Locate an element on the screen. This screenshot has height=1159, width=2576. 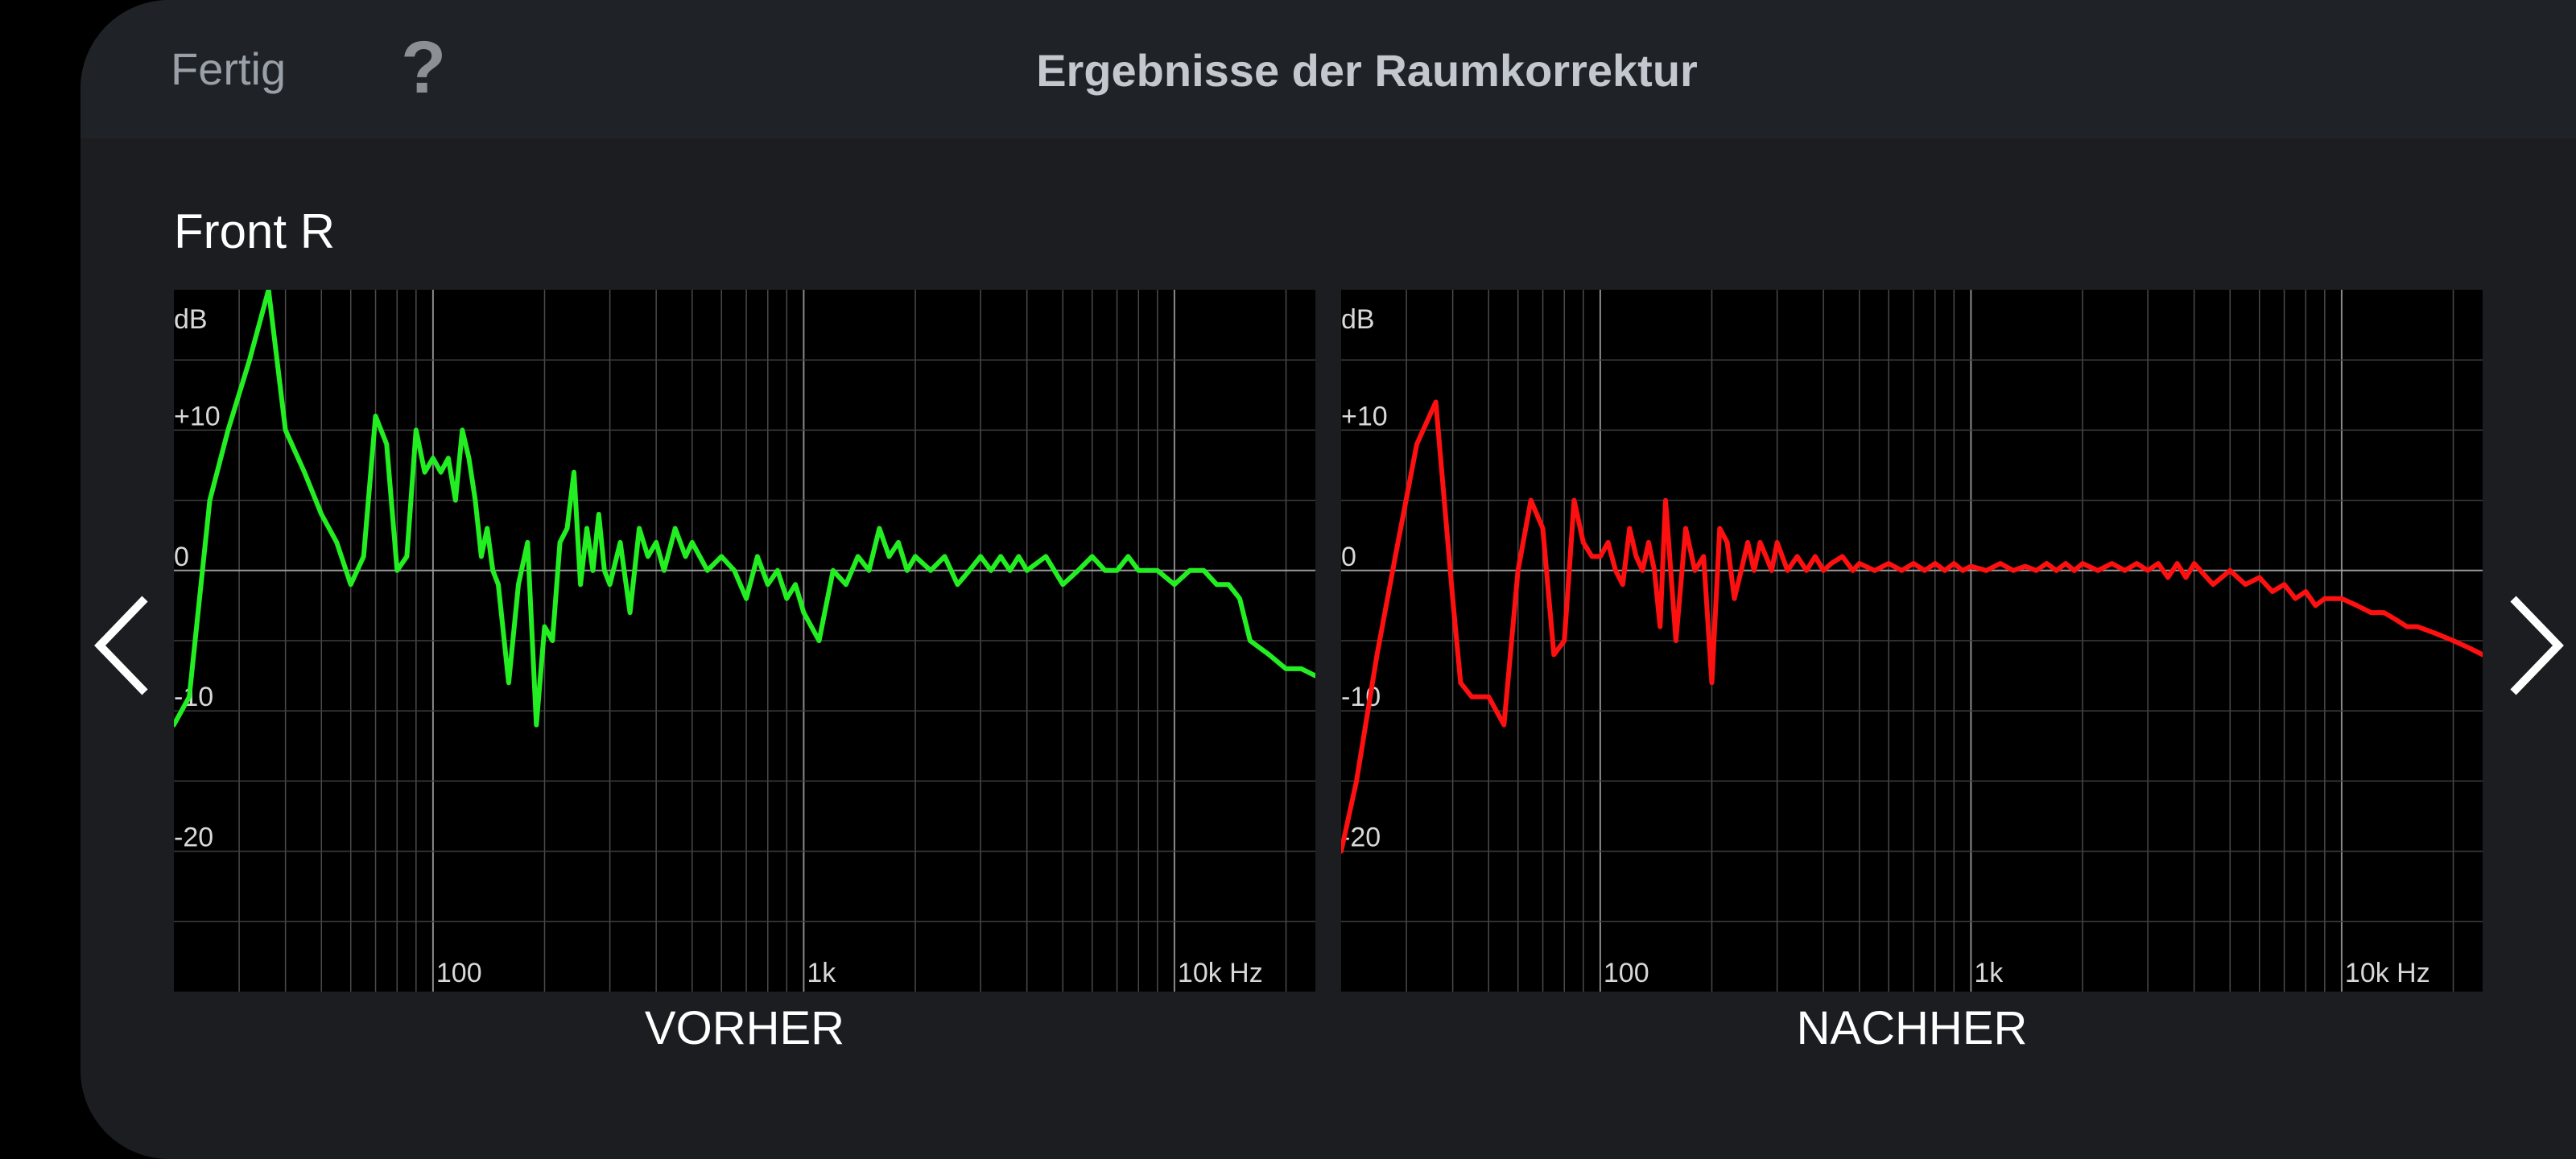
page-title: Ergebnisse der Raumkorrektur is located at coordinates (1328, 71).